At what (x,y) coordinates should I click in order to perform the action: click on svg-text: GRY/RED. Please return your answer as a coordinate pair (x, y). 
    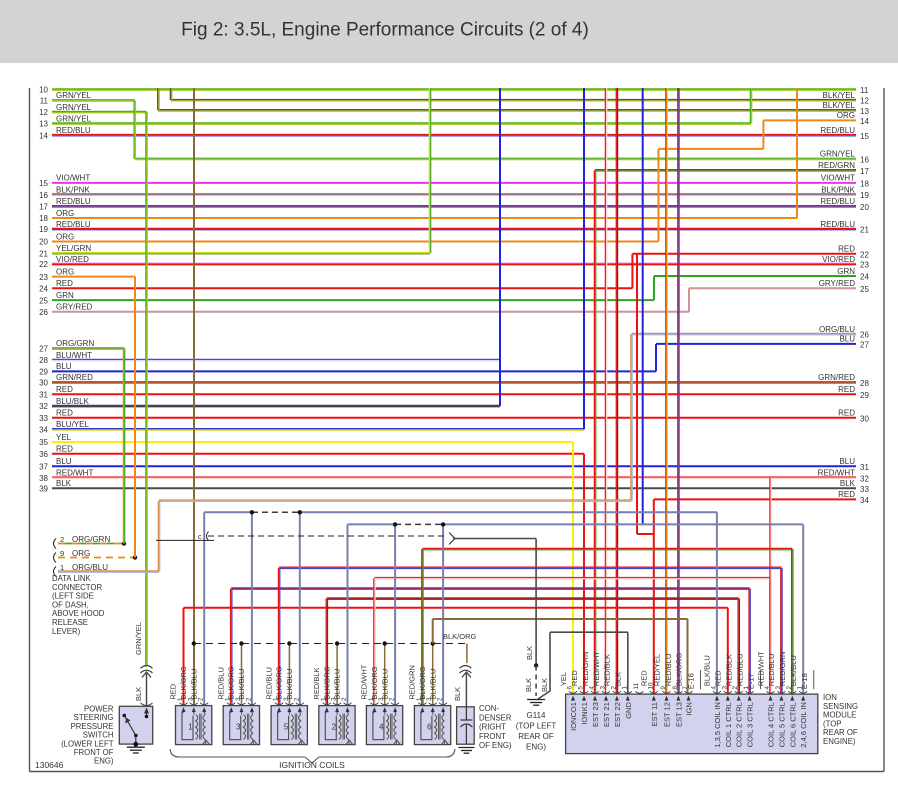
    Looking at the image, I should click on (837, 283).